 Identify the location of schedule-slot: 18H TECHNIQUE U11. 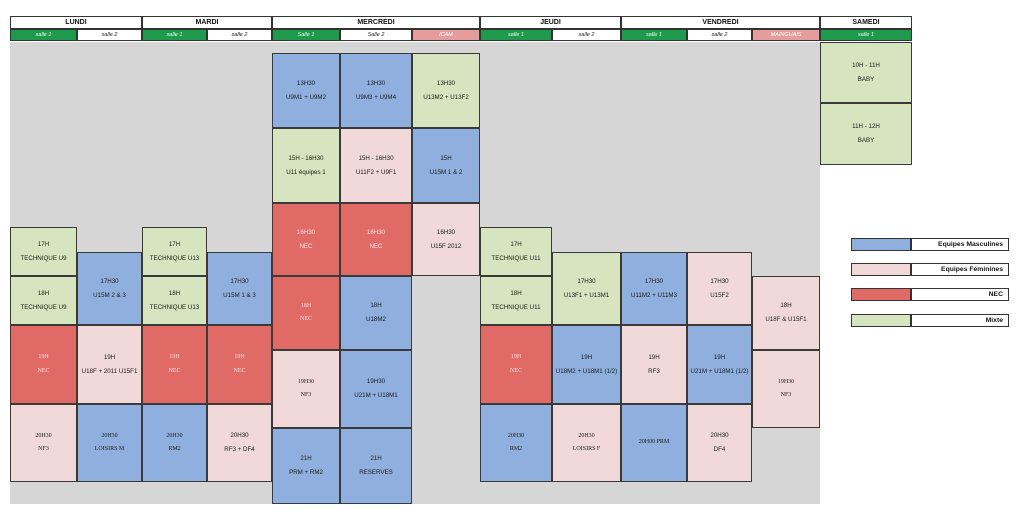
(516, 300).